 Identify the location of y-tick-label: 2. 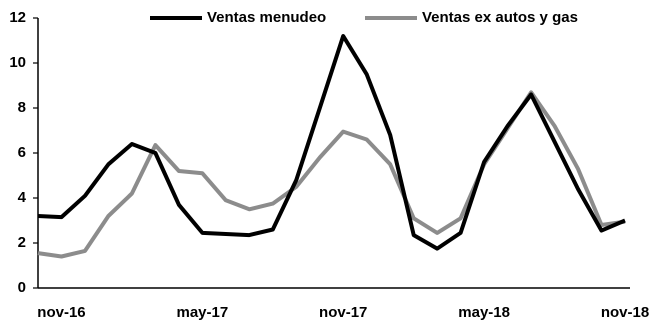
(22, 242).